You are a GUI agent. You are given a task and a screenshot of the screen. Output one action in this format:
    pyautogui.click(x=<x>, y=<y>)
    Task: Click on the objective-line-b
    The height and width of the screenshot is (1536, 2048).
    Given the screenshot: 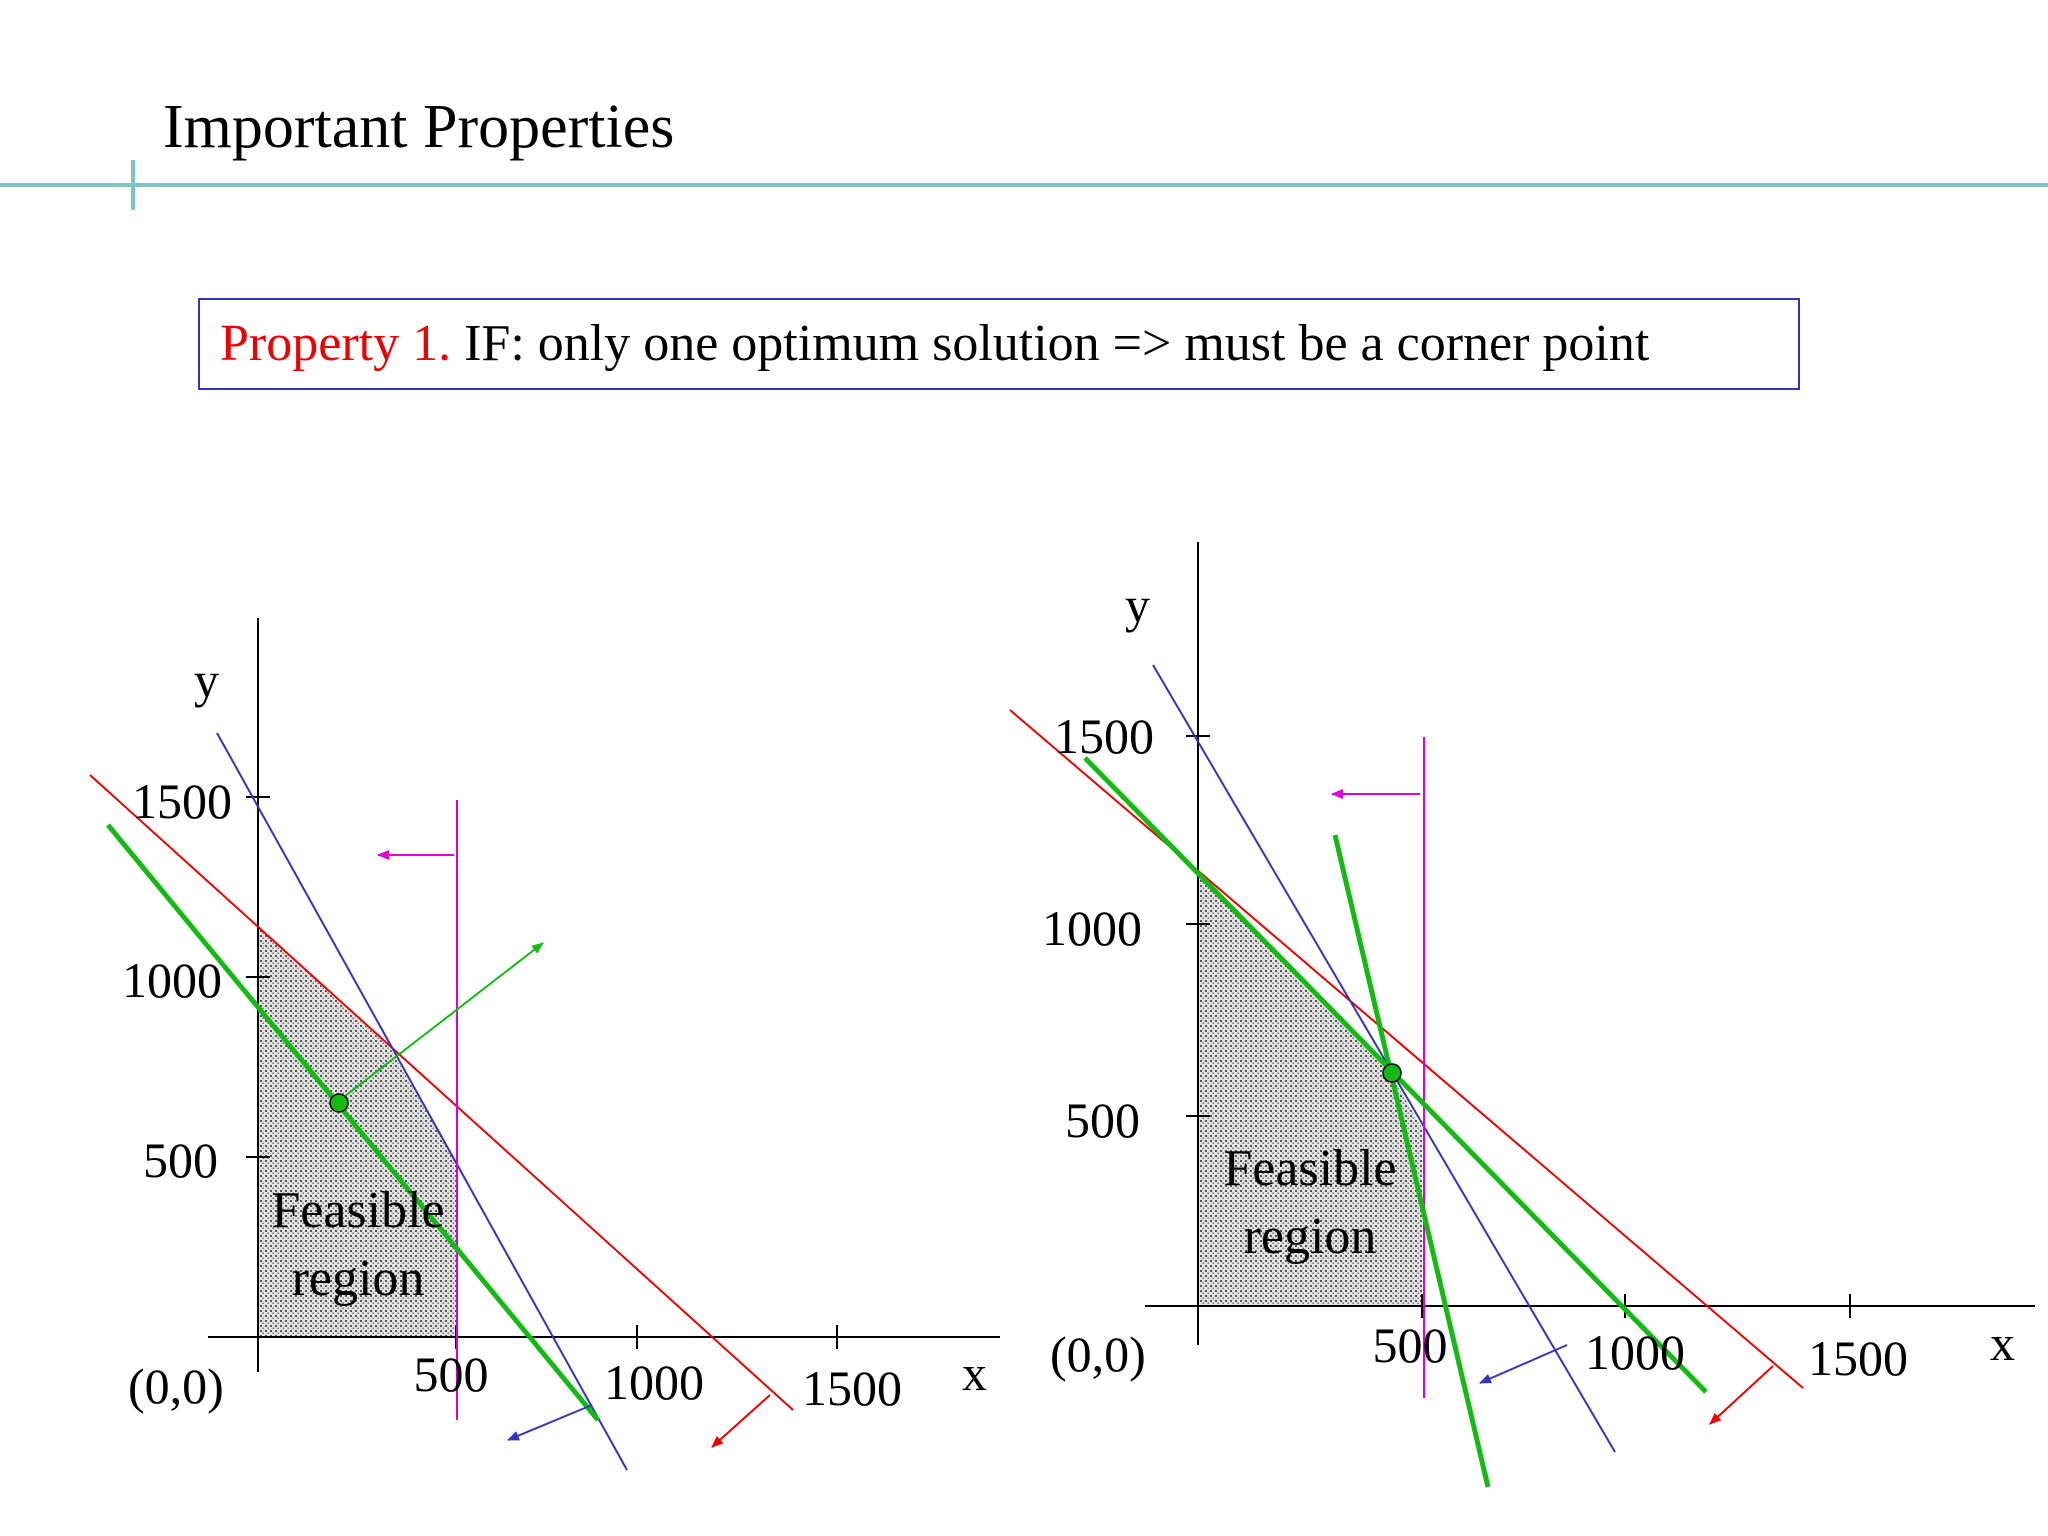 What is the action you would take?
    pyautogui.click(x=1411, y=1161)
    